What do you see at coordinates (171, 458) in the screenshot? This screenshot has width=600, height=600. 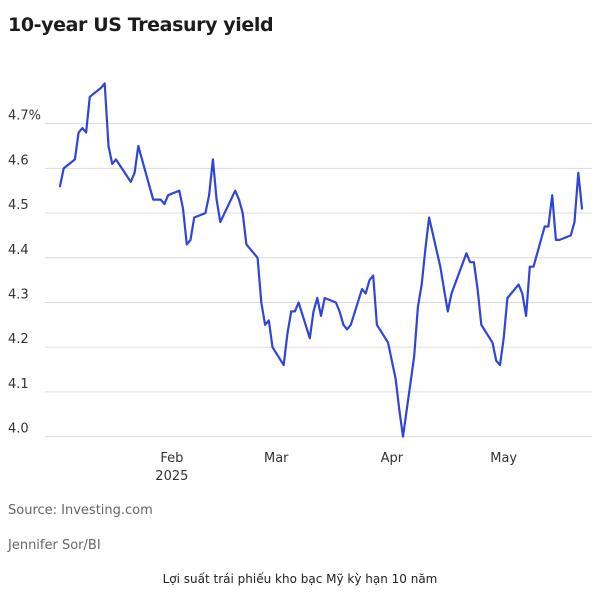 I see `x-tick-label: Feb` at bounding box center [171, 458].